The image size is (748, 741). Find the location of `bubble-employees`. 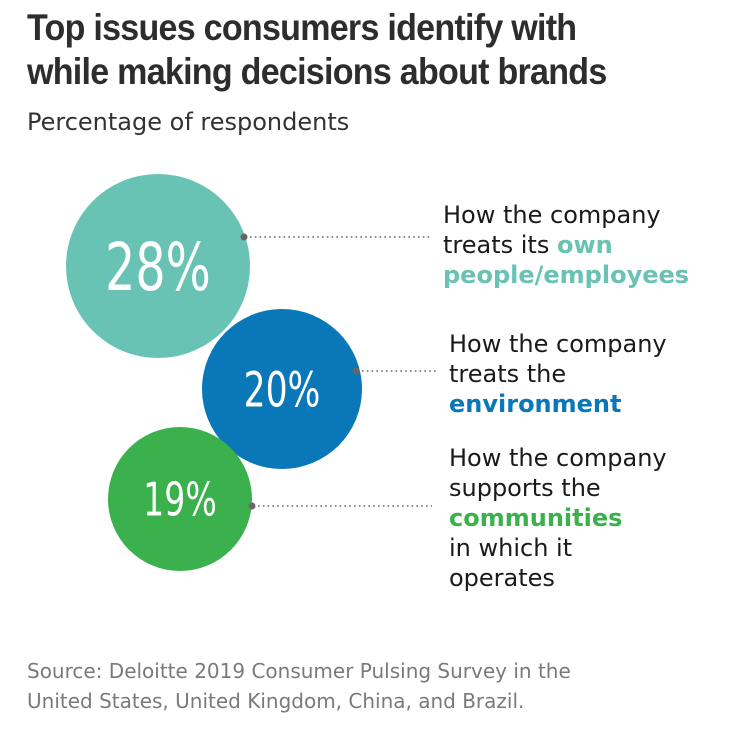

bubble-employees is located at coordinates (158, 266).